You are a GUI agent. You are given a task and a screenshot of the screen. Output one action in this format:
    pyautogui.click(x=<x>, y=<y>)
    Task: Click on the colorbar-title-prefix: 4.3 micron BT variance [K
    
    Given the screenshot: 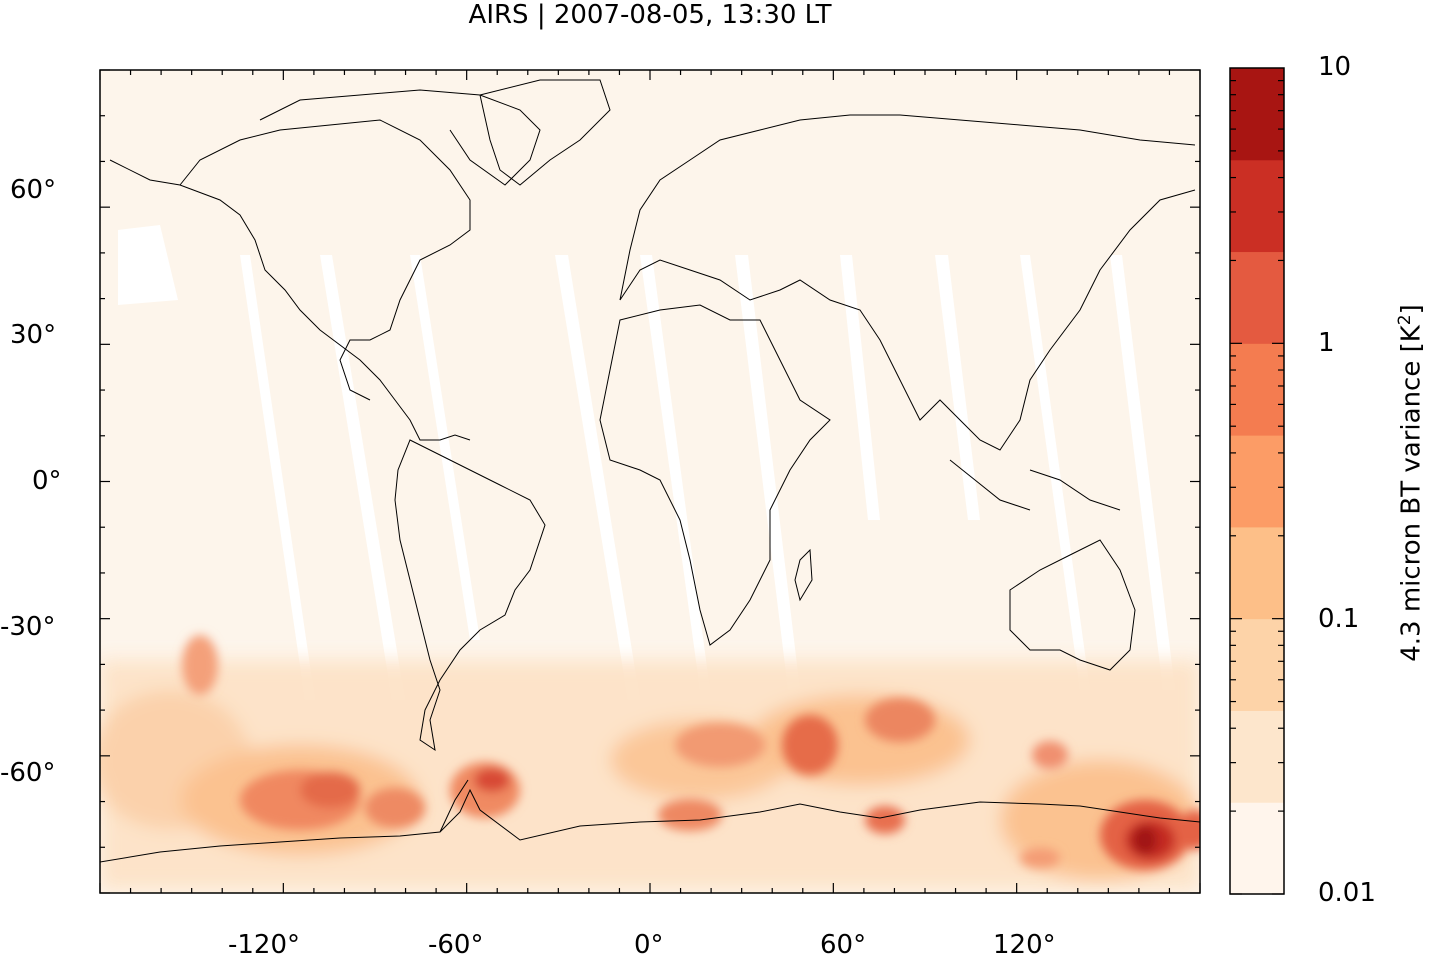 What is the action you would take?
    pyautogui.click(x=1411, y=493)
    